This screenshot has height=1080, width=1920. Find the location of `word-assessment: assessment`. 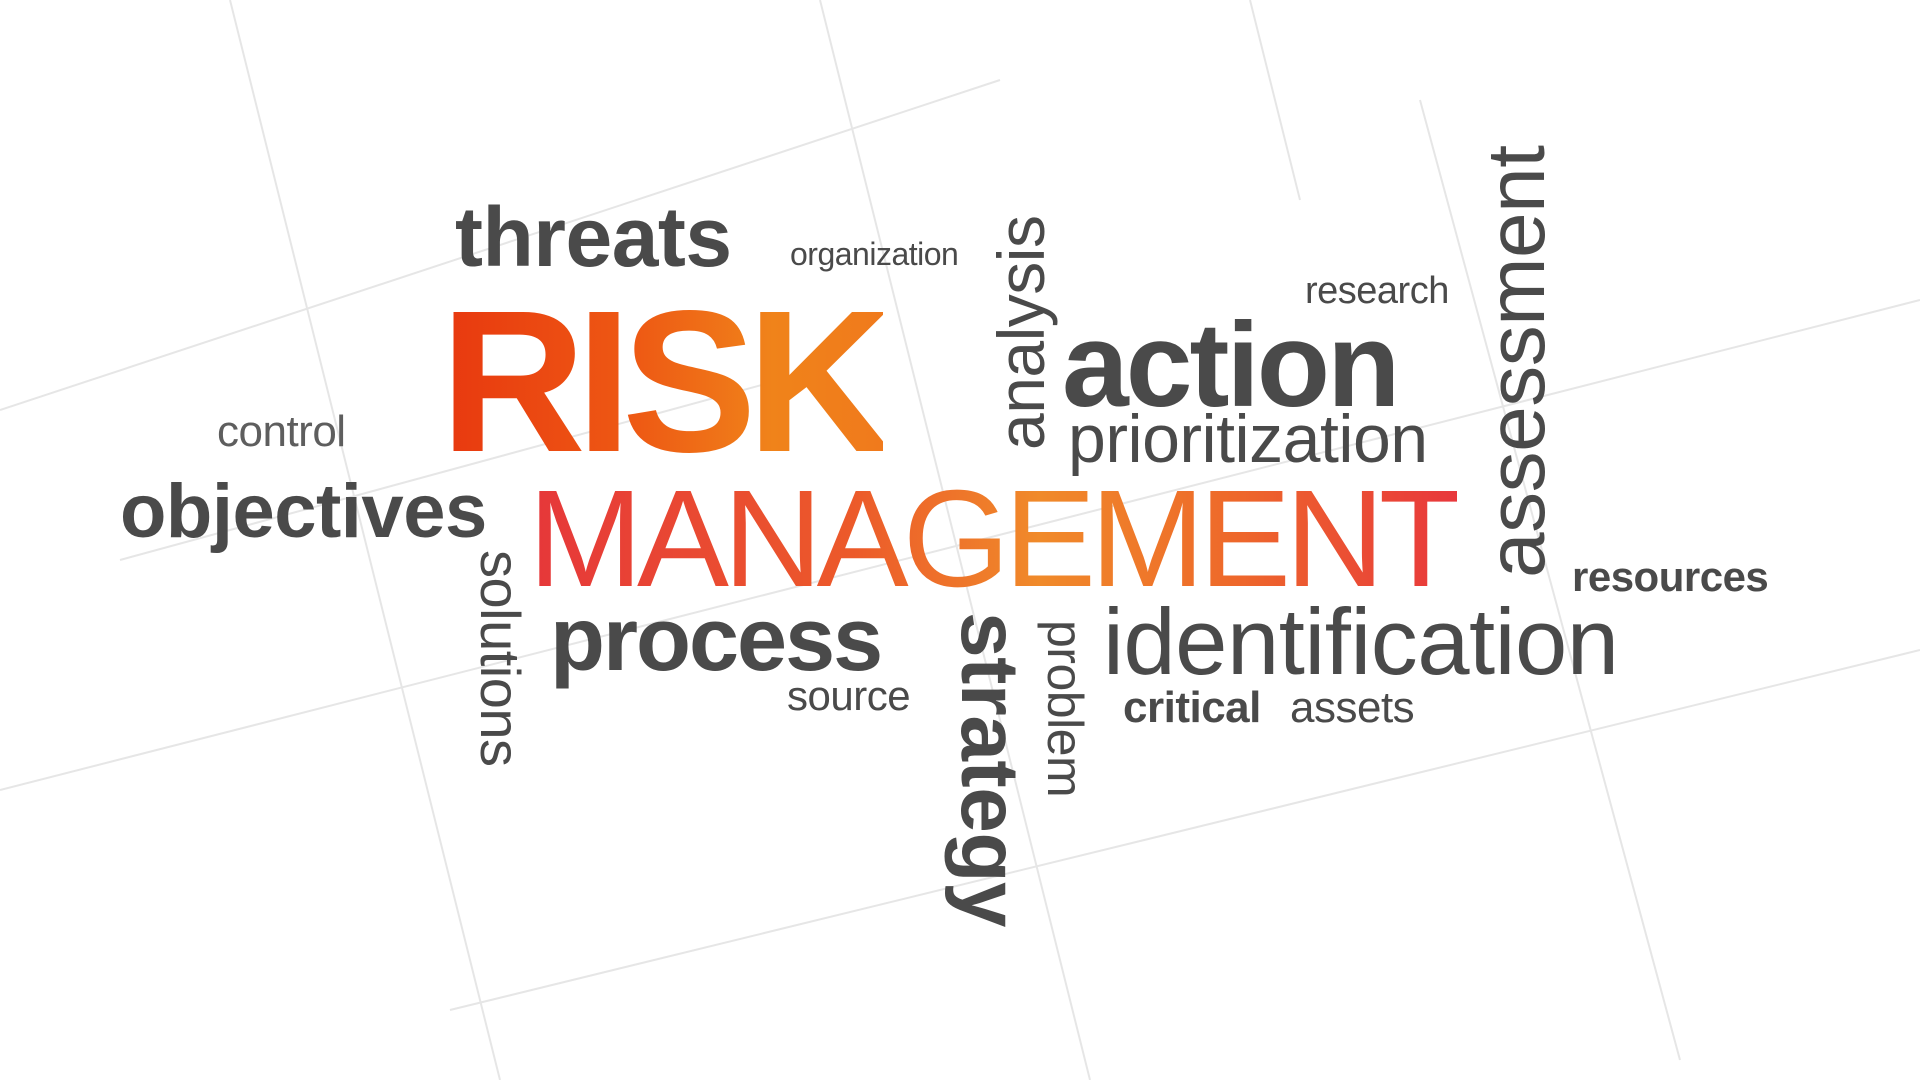

word-assessment: assessment is located at coordinates (1516, 361).